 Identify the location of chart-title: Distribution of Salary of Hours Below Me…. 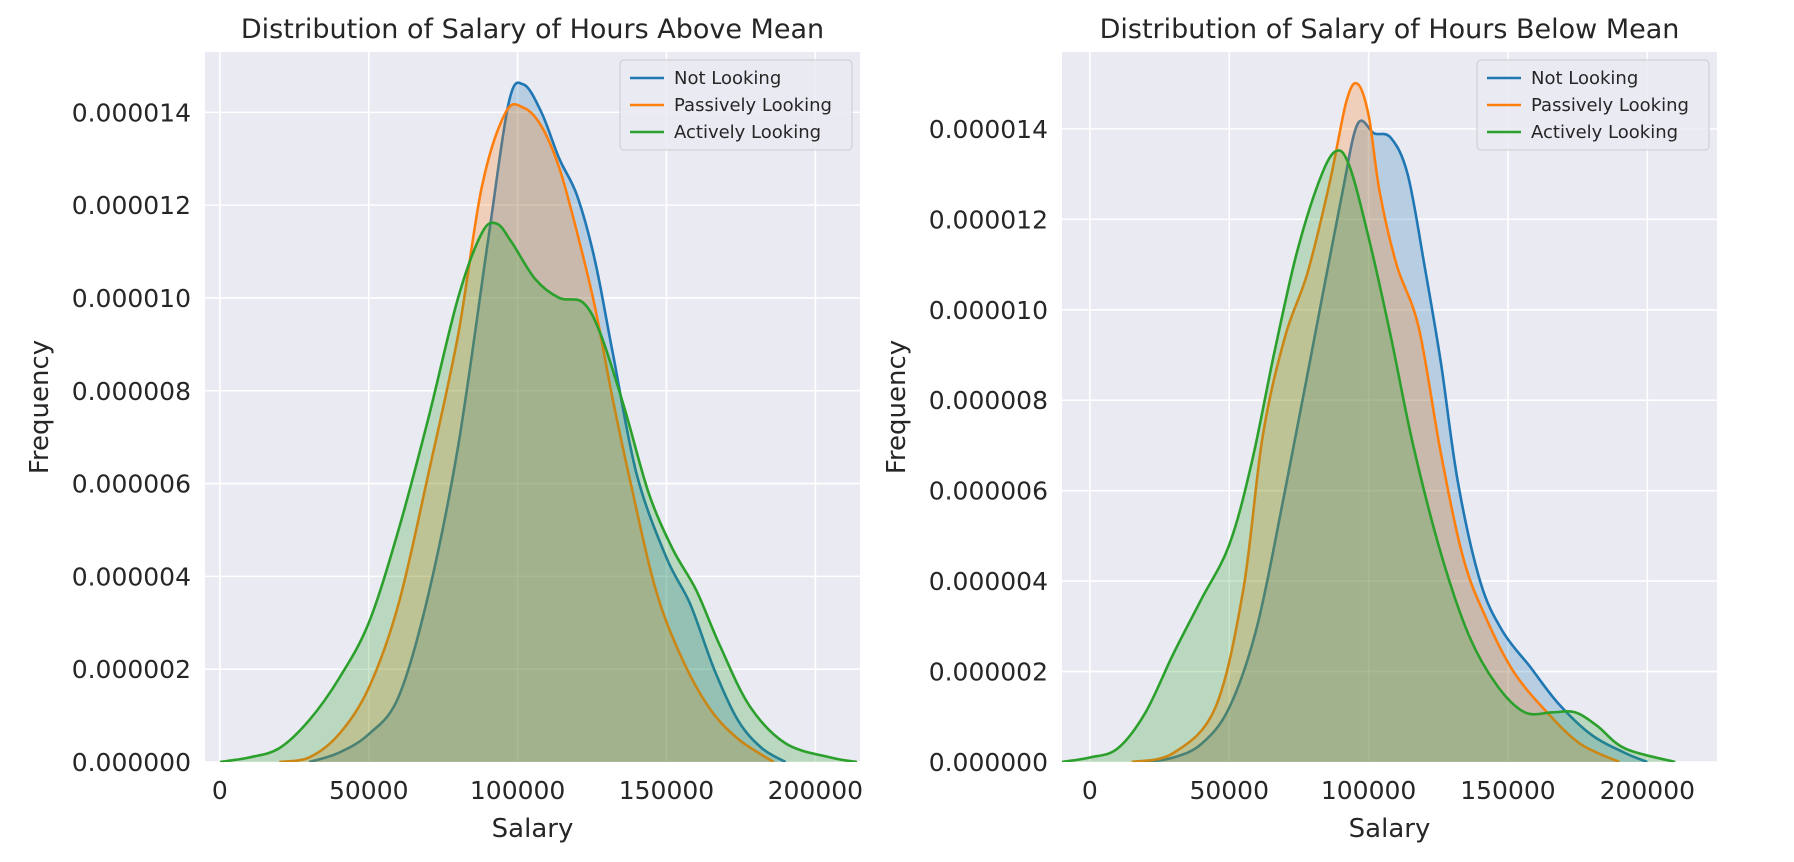
(1390, 29).